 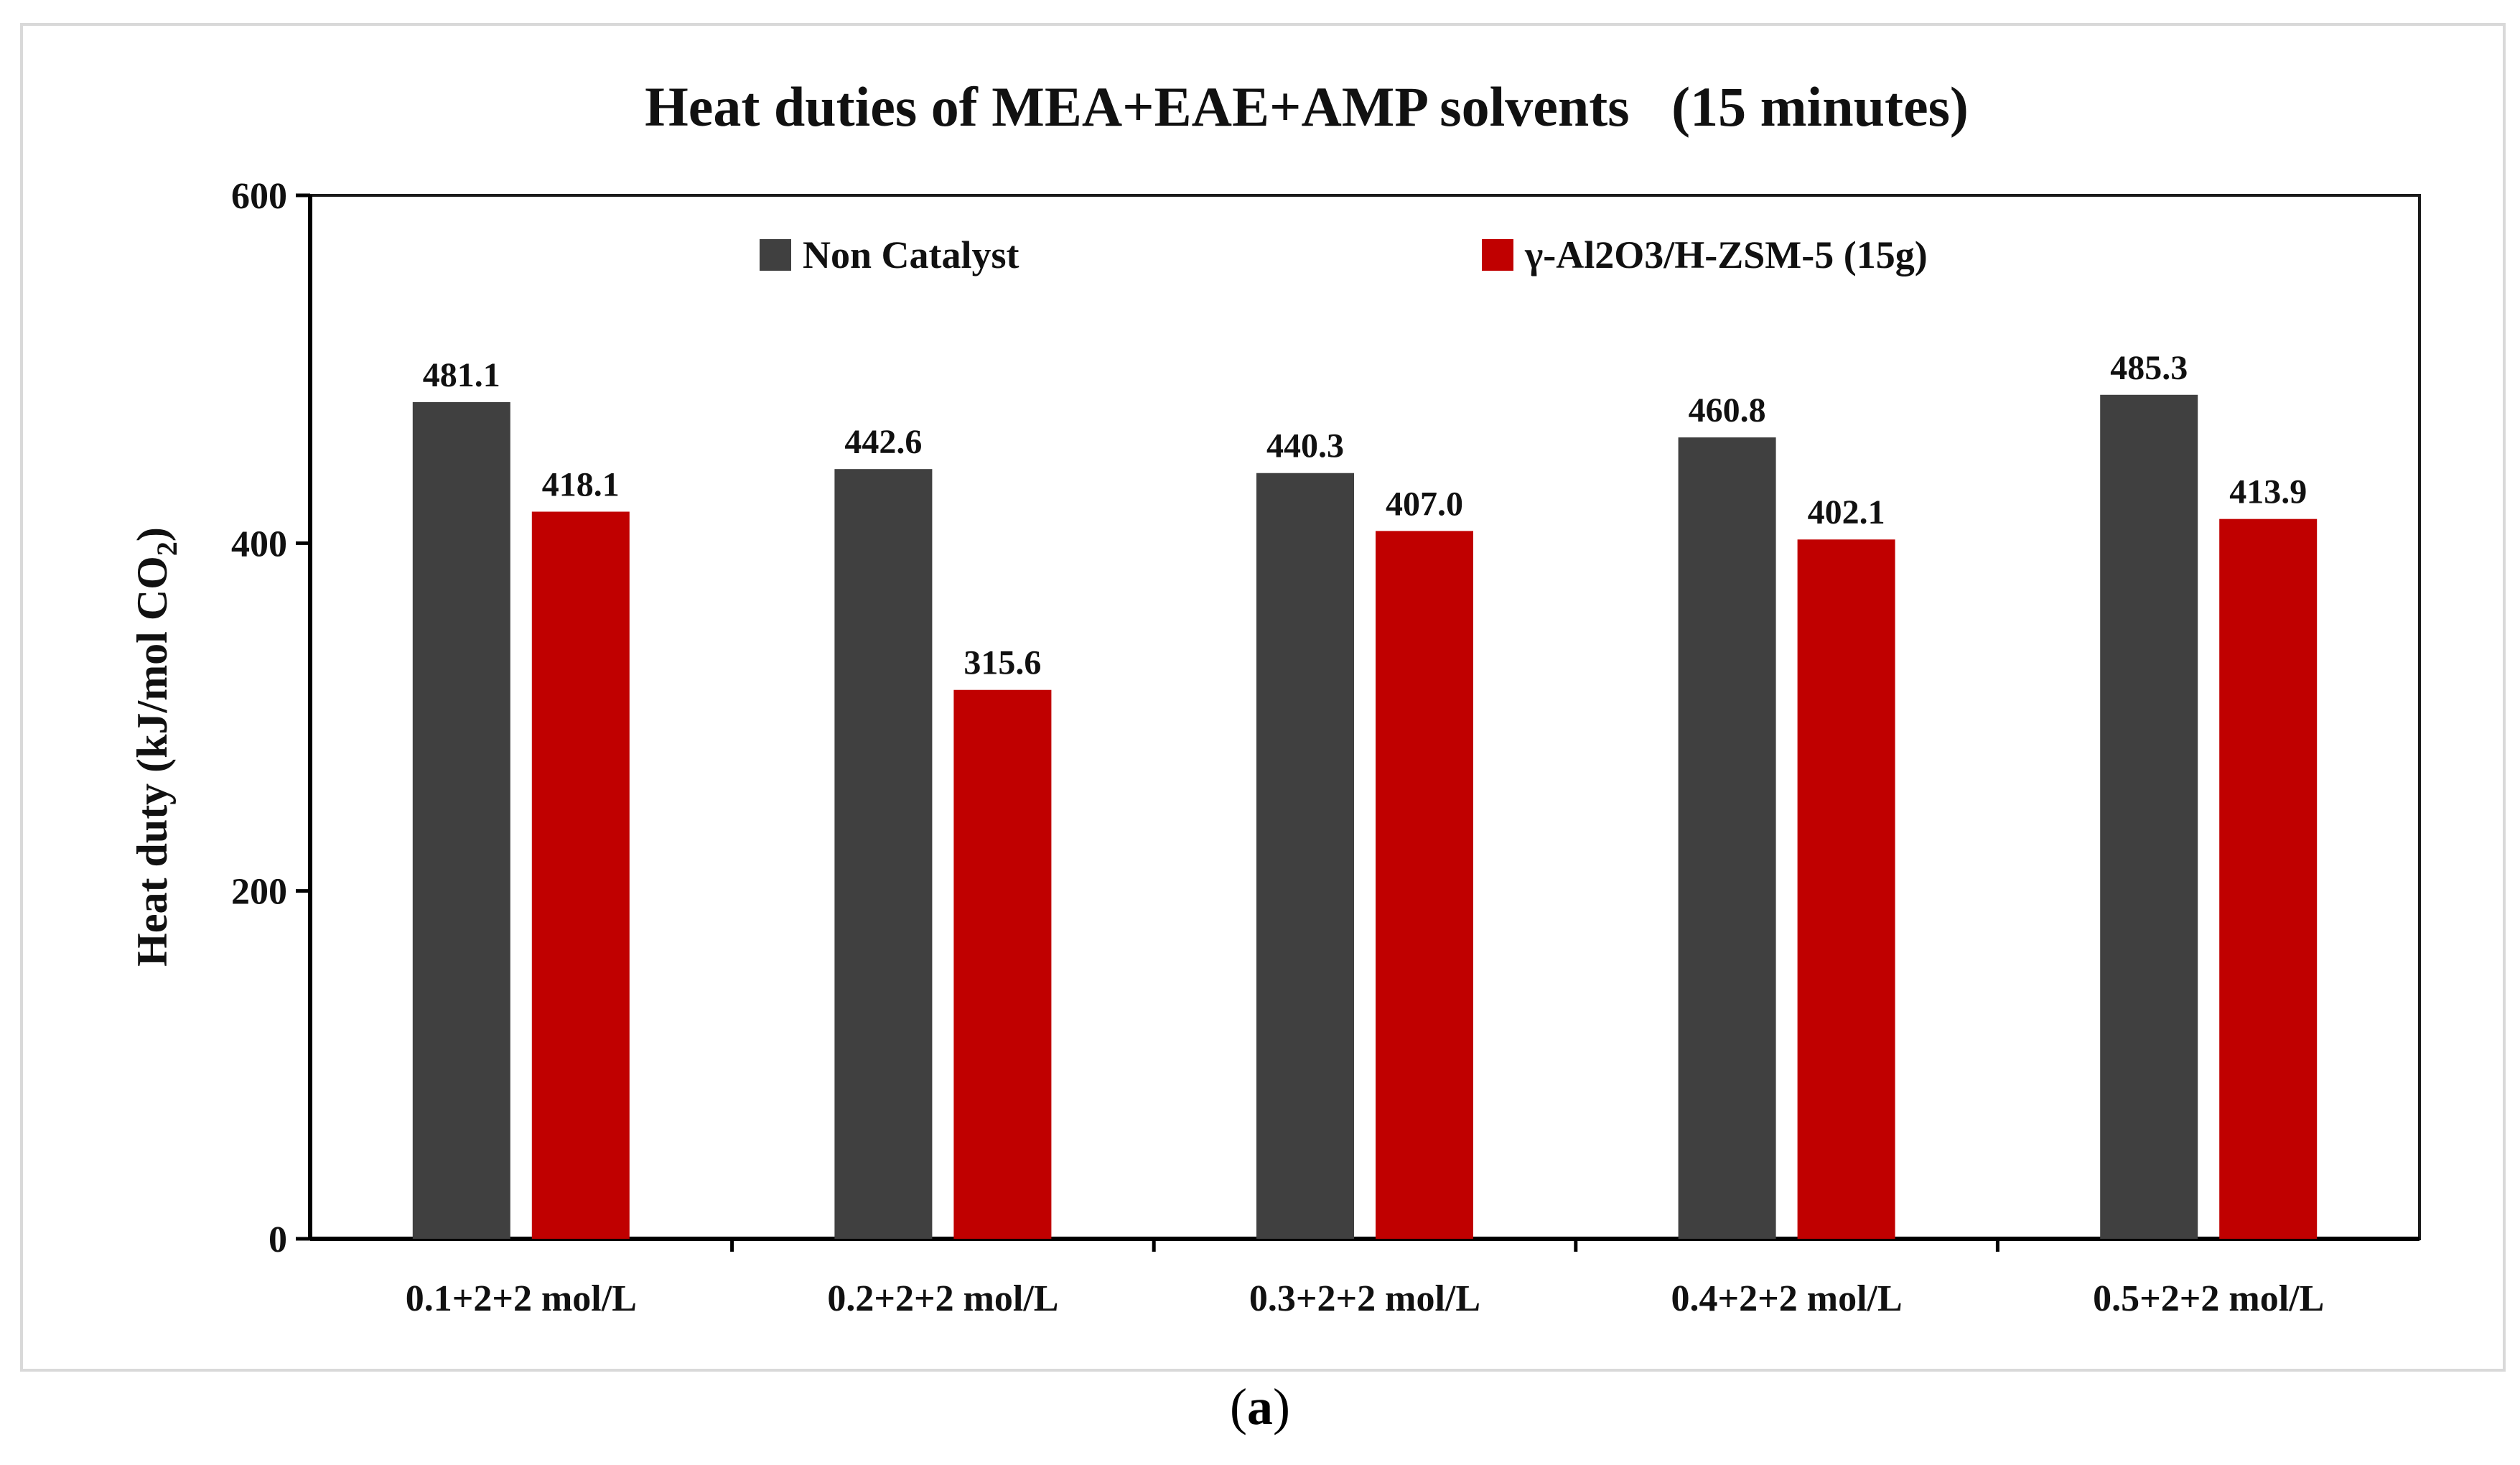 I want to click on y-axis-label: Heat duty (kJ/mol CO2), so click(x=156, y=747).